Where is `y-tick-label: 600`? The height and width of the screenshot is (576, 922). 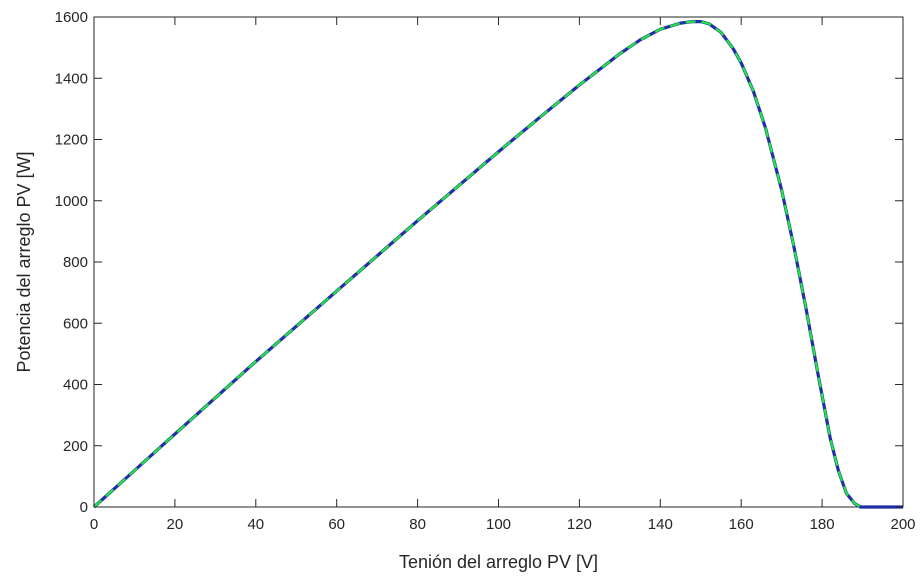 y-tick-label: 600 is located at coordinates (75, 323).